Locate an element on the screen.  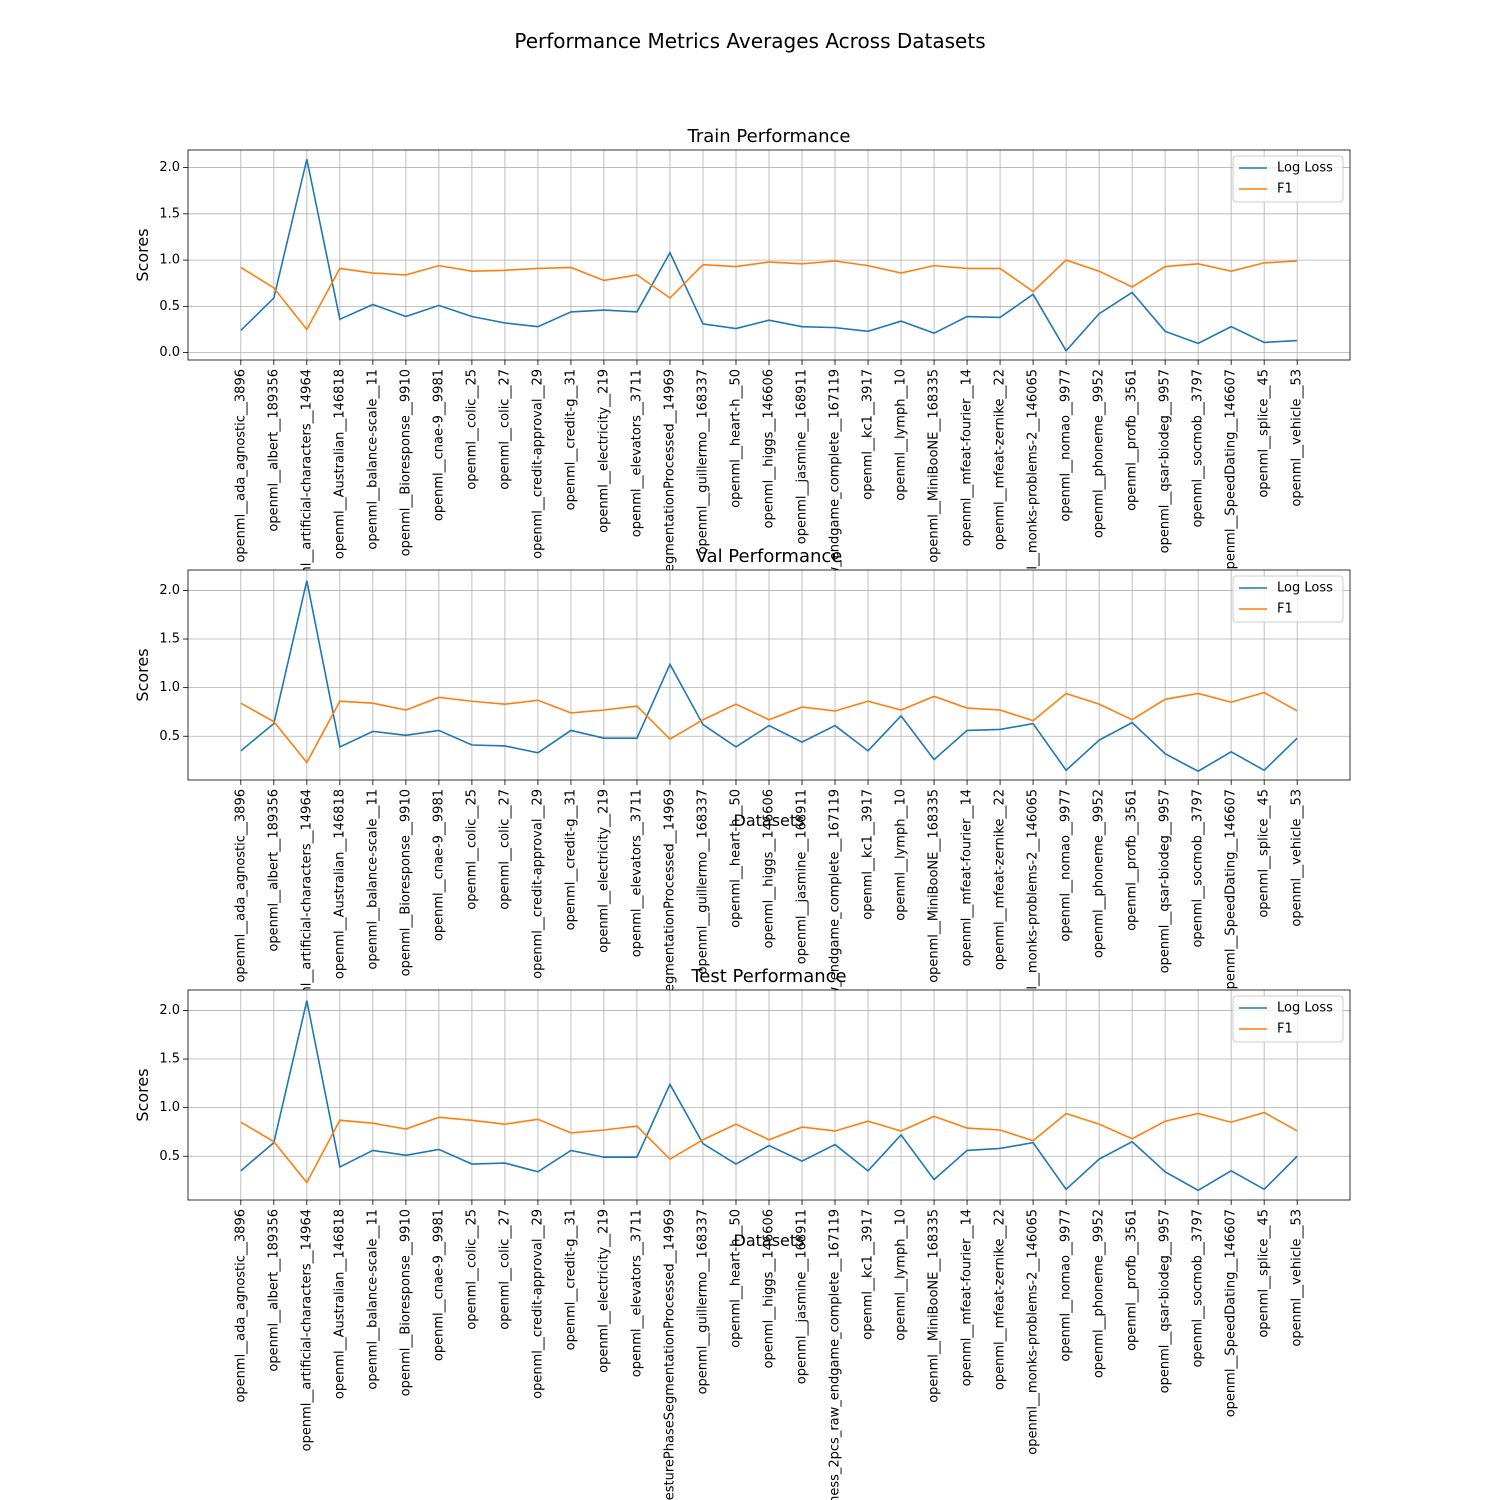
x-tick-label: openml__albert__189356 is located at coordinates (273, 870).